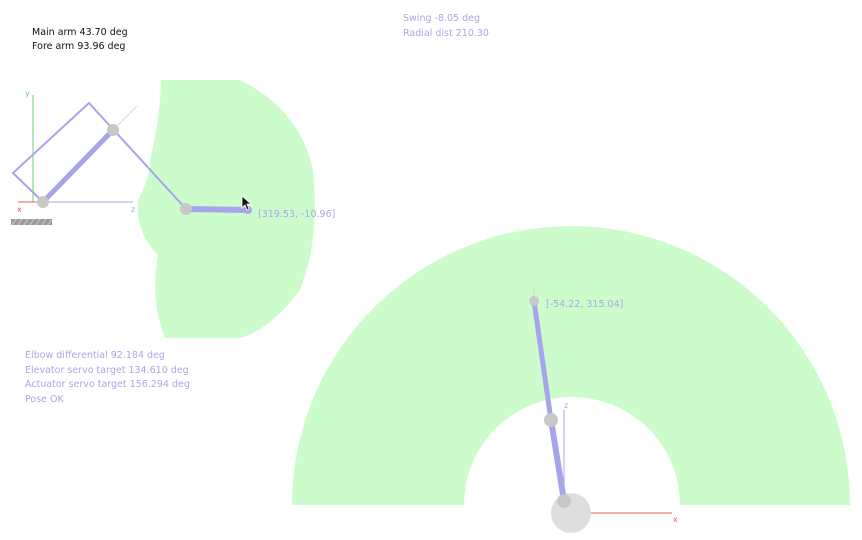 The height and width of the screenshot is (540, 862). I want to click on fore-arm-segment, so click(217, 209).